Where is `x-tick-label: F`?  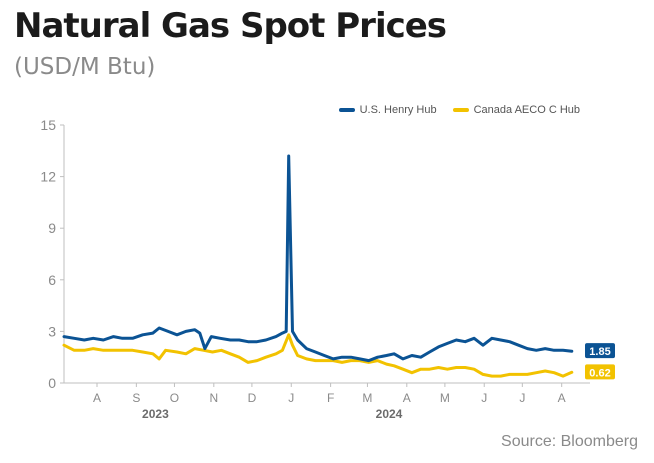 x-tick-label: F is located at coordinates (330, 398).